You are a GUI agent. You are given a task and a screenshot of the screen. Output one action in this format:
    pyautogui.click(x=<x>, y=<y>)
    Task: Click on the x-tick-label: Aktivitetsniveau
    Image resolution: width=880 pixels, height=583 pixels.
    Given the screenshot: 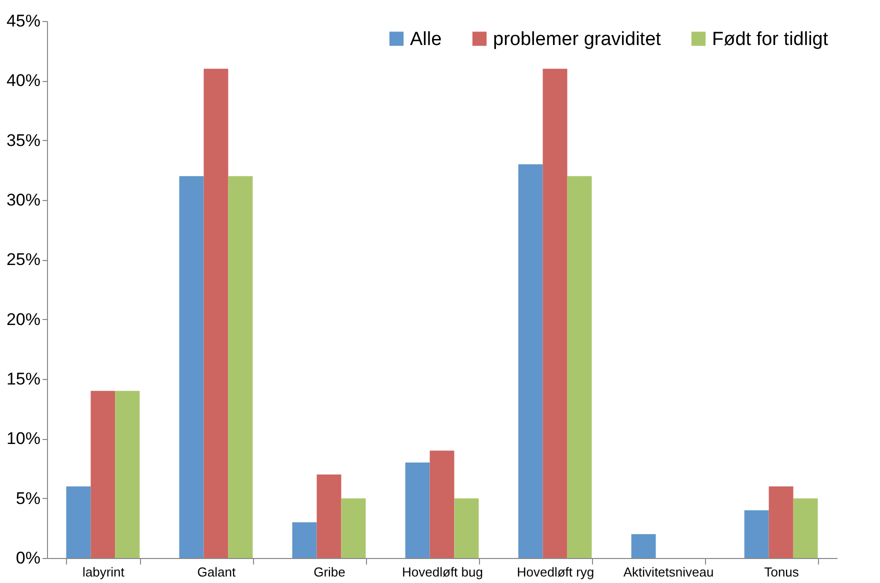 What is the action you would take?
    pyautogui.click(x=668, y=572)
    